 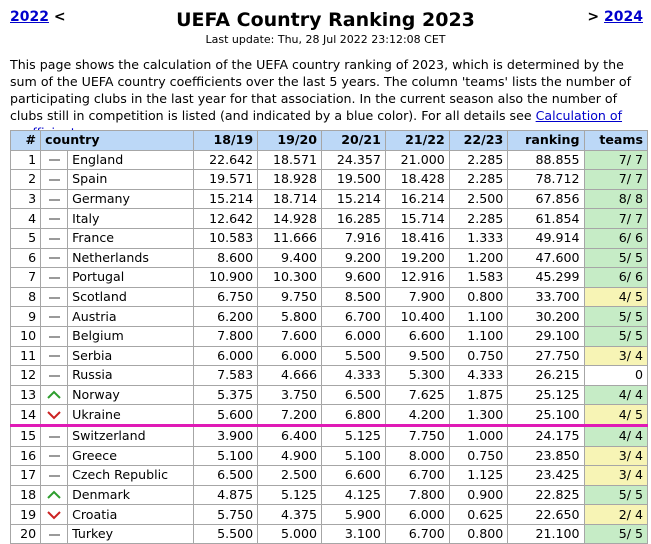 I want to click on ranking-cell: 45.299, so click(x=546, y=277).